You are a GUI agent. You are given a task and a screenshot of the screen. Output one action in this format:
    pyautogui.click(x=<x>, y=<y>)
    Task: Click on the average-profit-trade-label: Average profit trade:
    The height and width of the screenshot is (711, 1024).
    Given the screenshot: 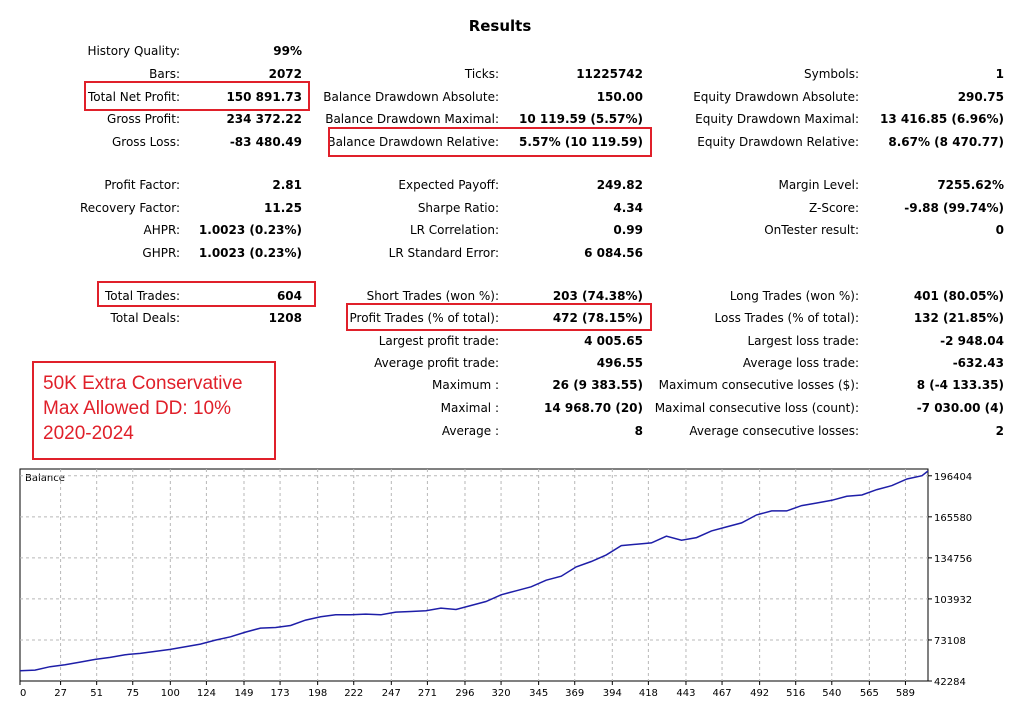 What is the action you would take?
    pyautogui.click(x=436, y=363)
    